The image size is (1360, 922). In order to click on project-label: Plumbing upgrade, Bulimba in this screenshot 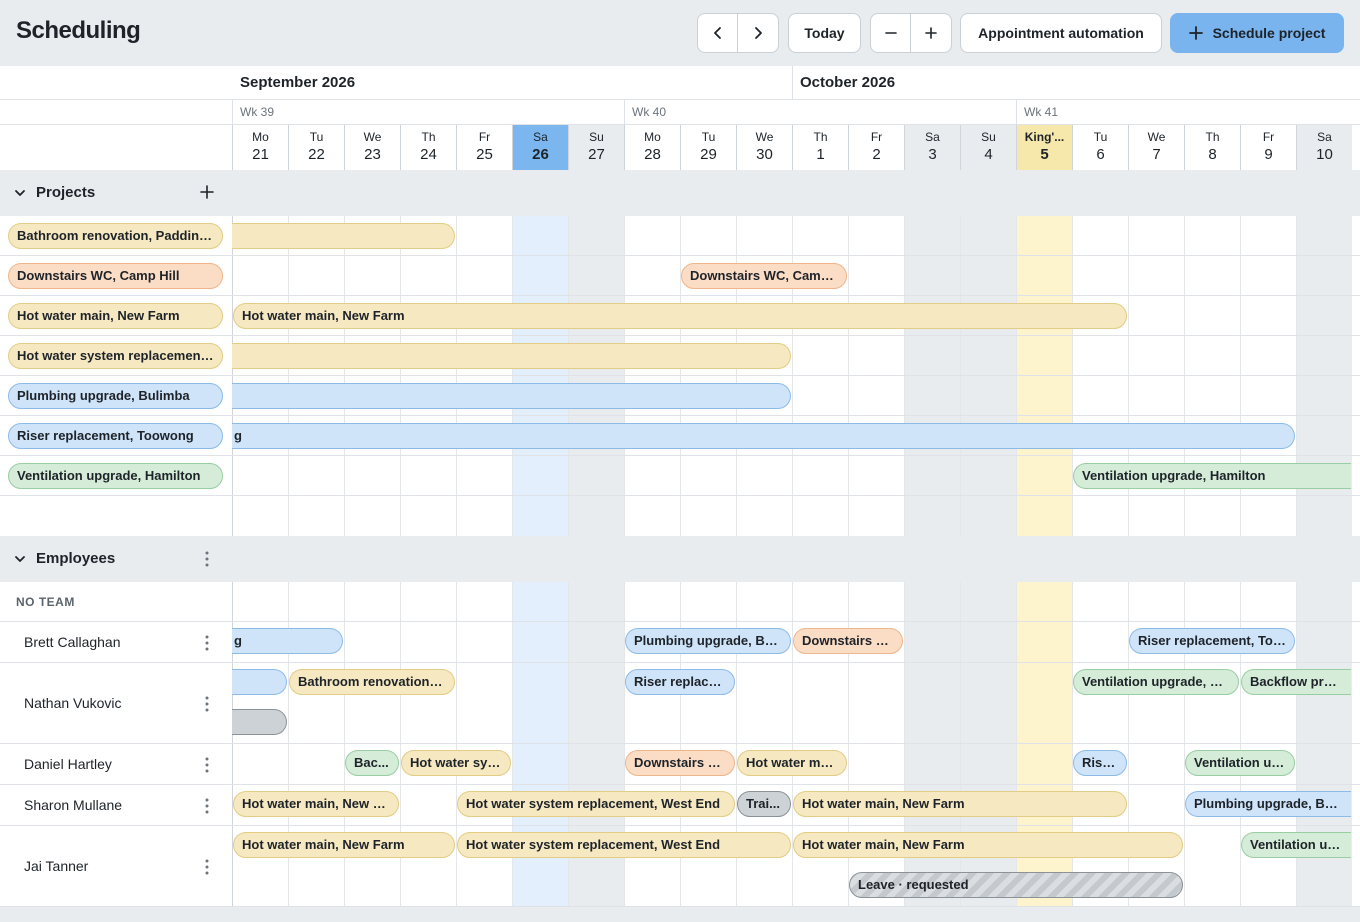, I will do `click(115, 396)`.